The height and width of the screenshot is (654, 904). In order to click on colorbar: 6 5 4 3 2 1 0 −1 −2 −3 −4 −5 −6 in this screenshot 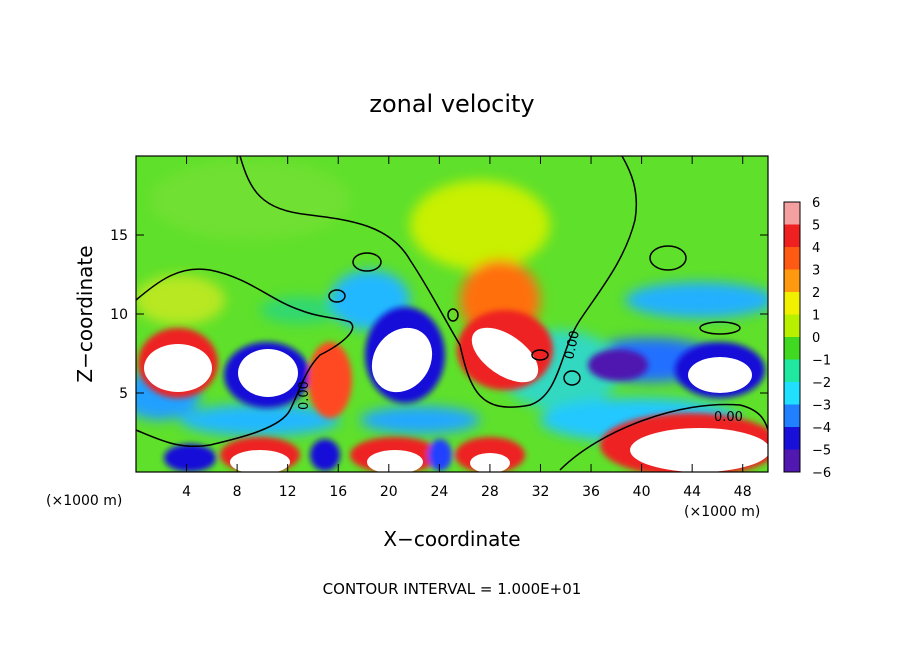, I will do `click(807, 338)`.